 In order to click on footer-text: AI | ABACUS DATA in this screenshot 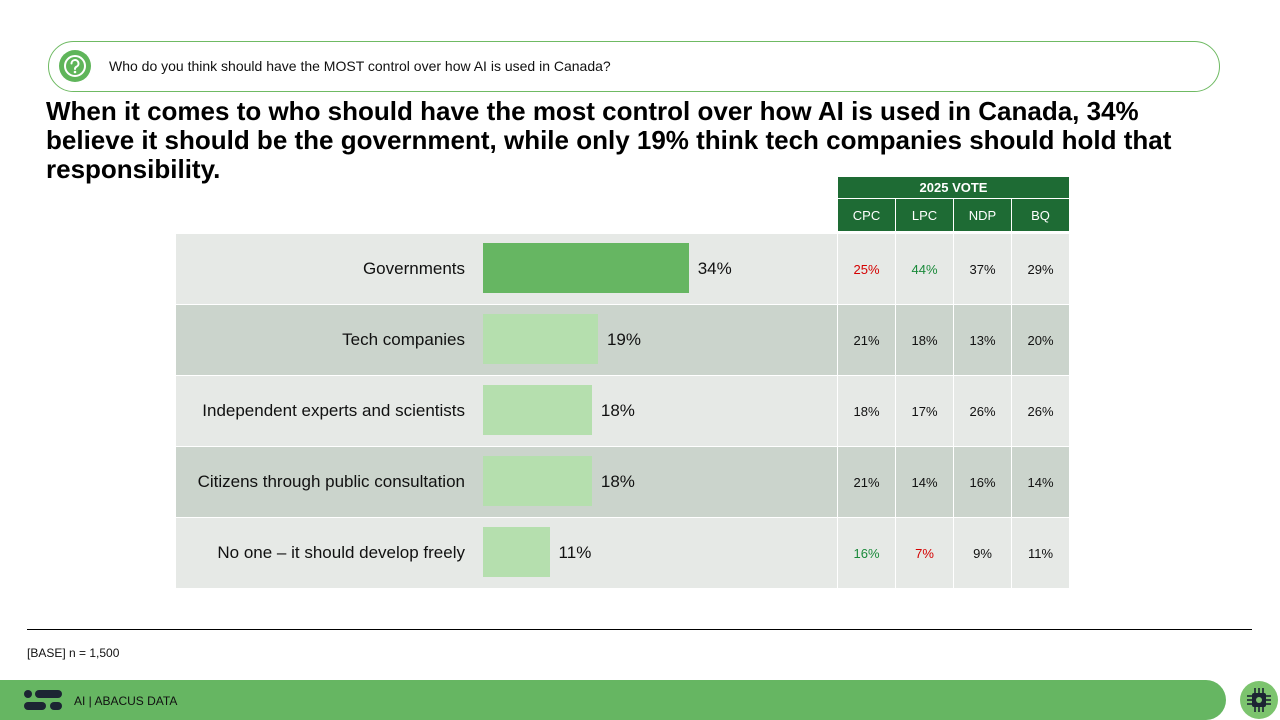, I will do `click(126, 701)`.